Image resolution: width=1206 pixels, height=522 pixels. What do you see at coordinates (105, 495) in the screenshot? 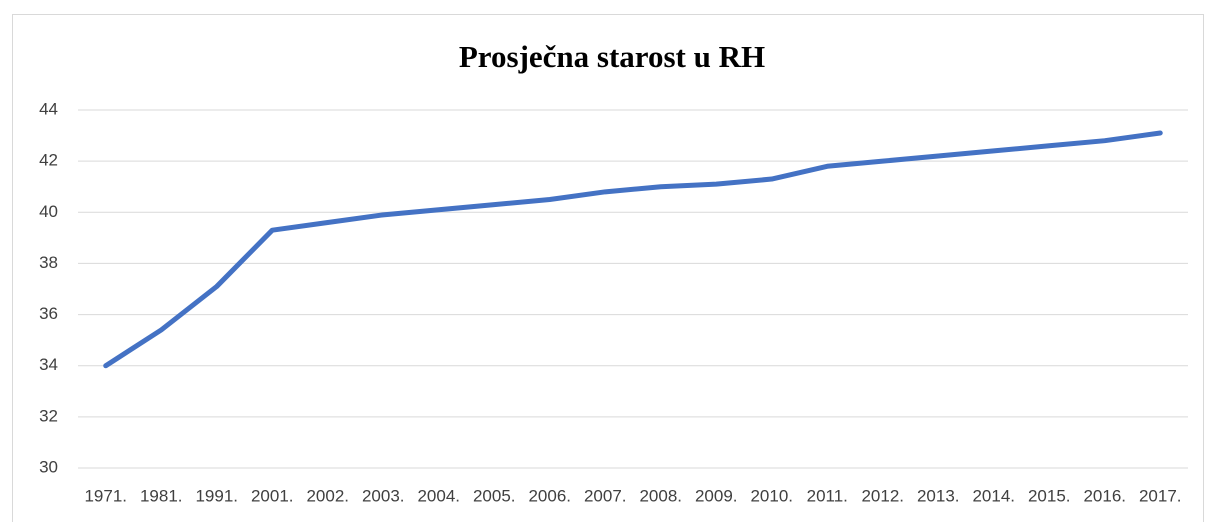
I see `x-tick-label: 1971.` at bounding box center [105, 495].